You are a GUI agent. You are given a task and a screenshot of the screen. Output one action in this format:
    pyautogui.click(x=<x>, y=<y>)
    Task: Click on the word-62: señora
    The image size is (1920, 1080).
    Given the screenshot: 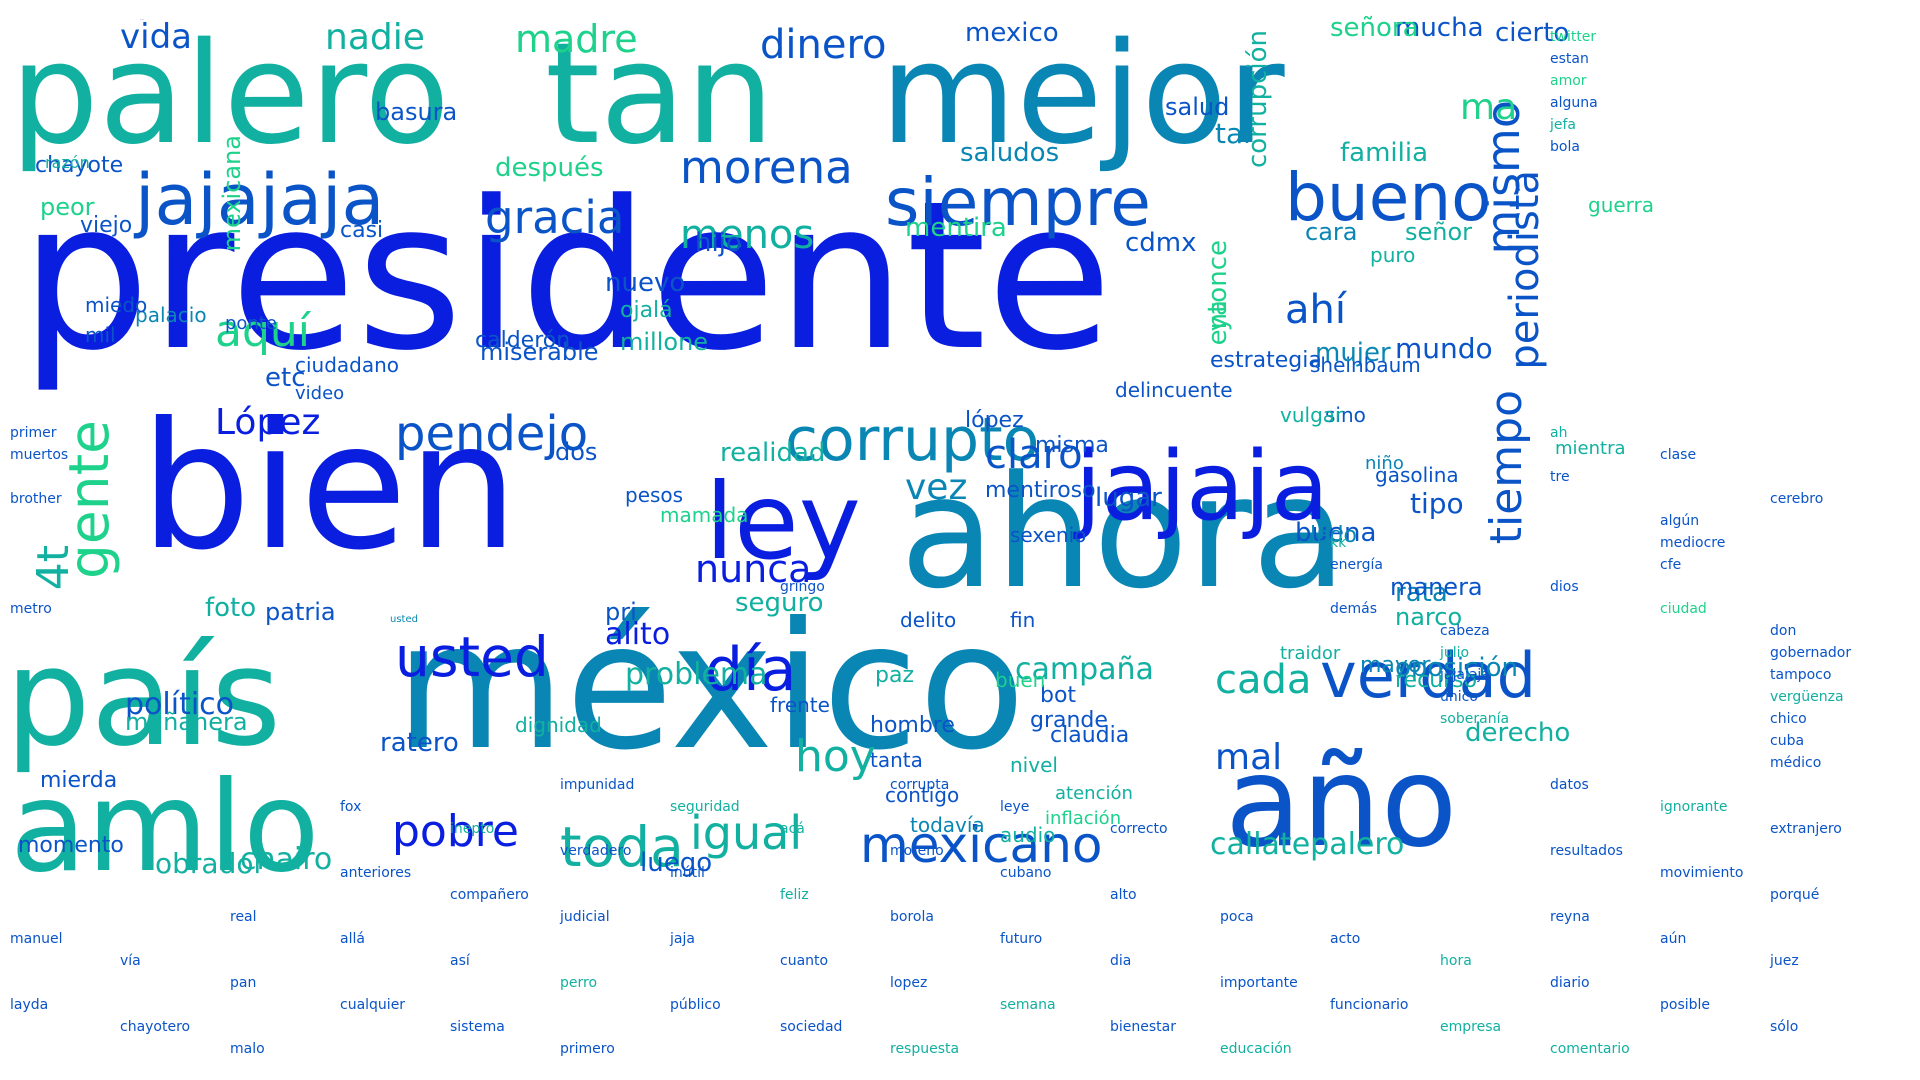 What is the action you would take?
    pyautogui.click(x=1374, y=28)
    